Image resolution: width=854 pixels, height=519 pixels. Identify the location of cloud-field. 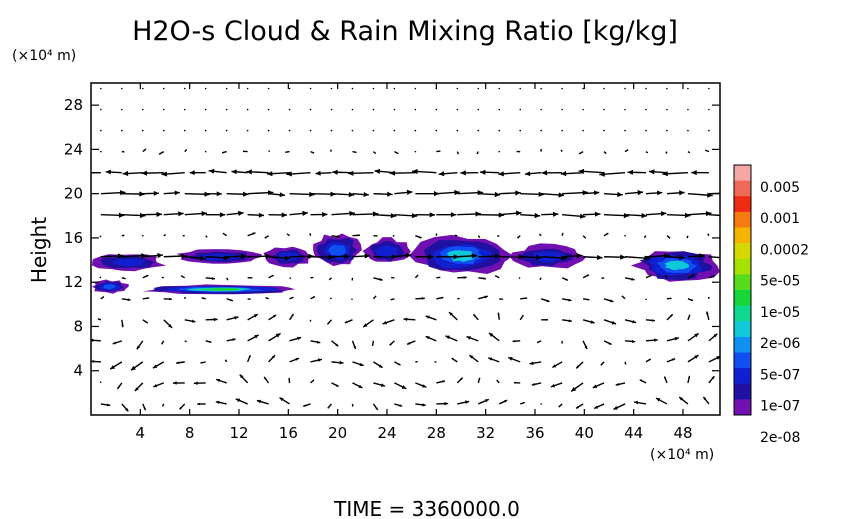
(406, 264).